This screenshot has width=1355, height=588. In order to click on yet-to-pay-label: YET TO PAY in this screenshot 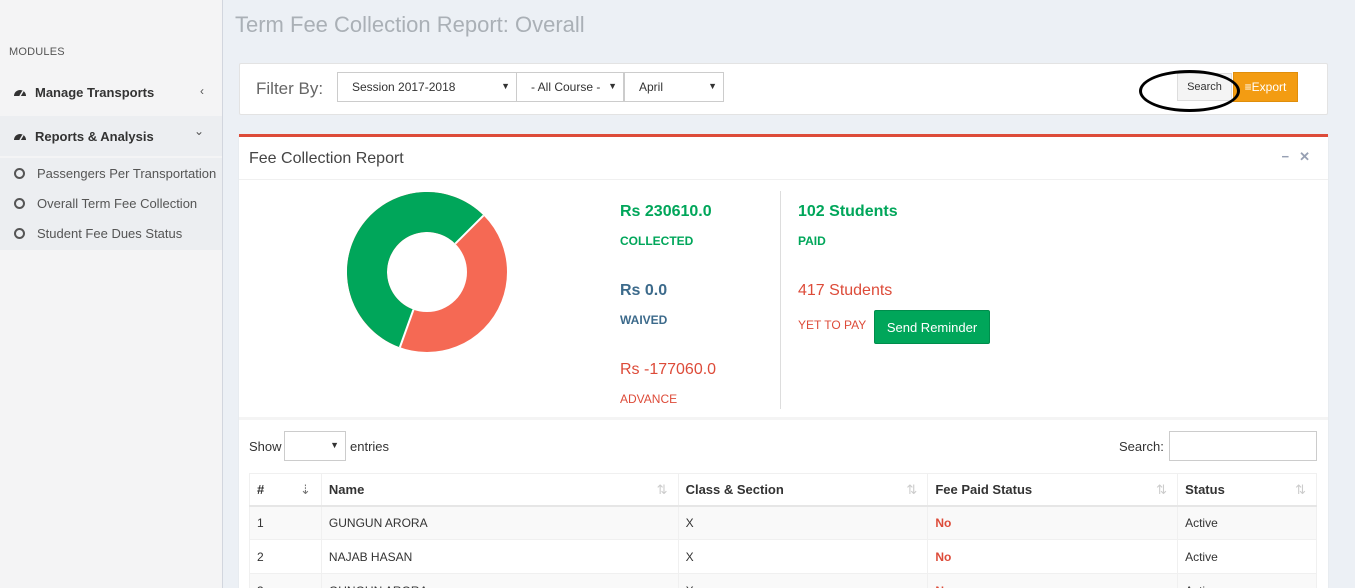, I will do `click(832, 325)`.